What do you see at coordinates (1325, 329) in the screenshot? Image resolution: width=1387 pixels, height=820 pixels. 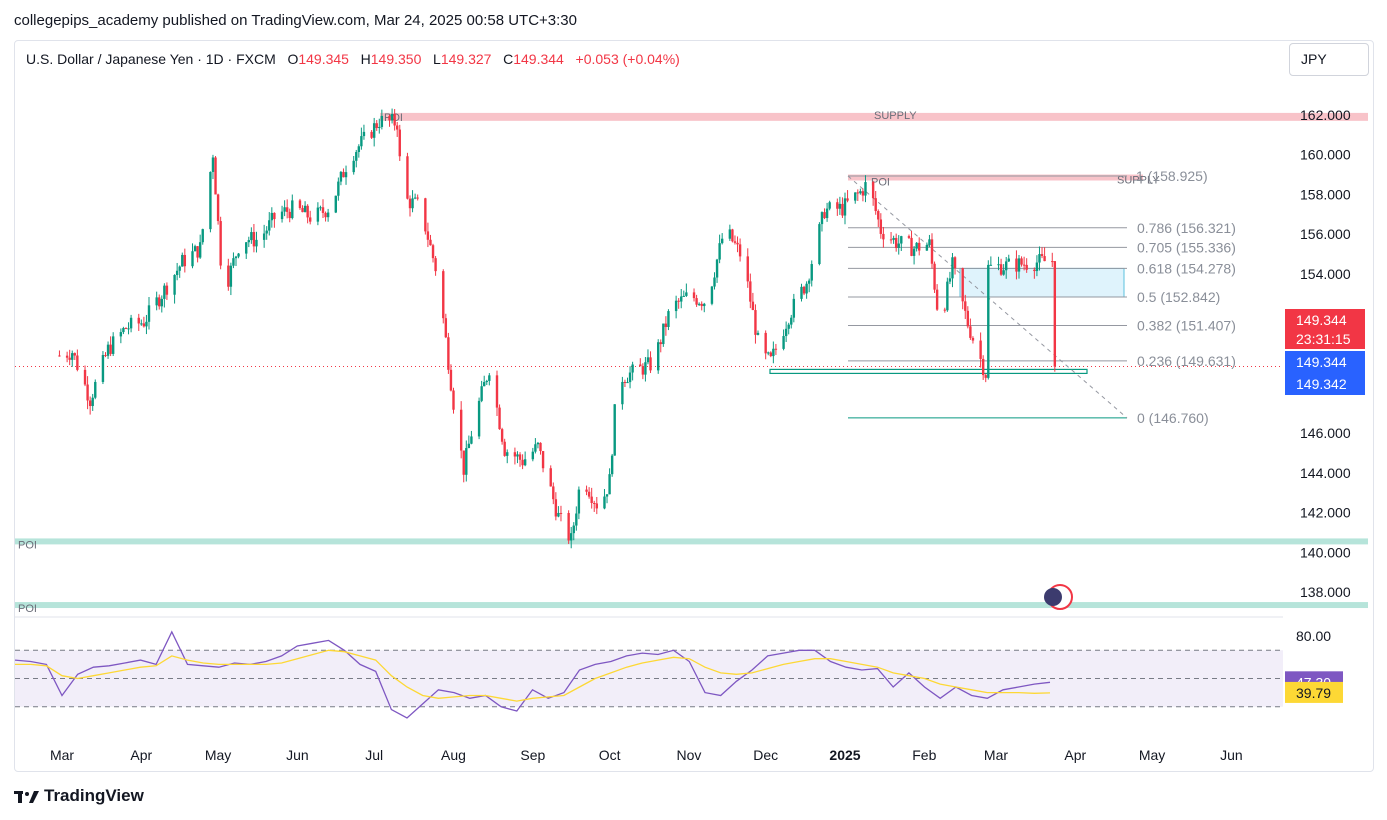 I see `last-price-tag` at bounding box center [1325, 329].